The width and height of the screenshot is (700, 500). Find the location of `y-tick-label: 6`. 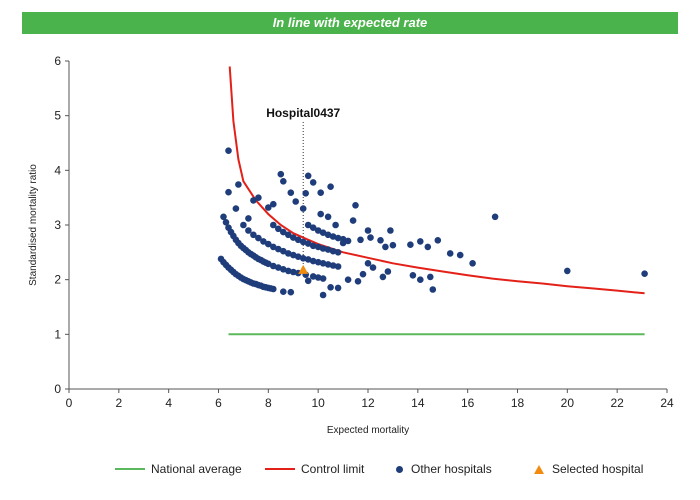

y-tick-label: 6 is located at coordinates (57, 61).